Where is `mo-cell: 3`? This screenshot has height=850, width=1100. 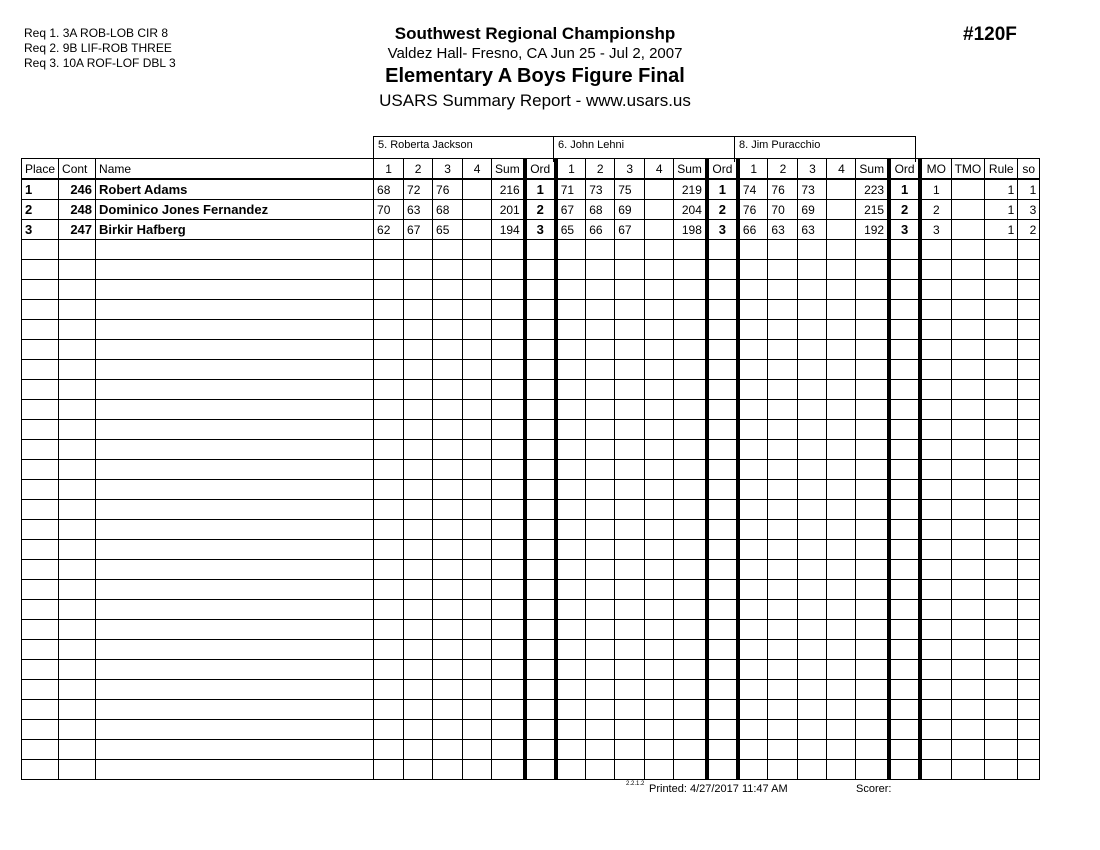
mo-cell: 3 is located at coordinates (935, 229).